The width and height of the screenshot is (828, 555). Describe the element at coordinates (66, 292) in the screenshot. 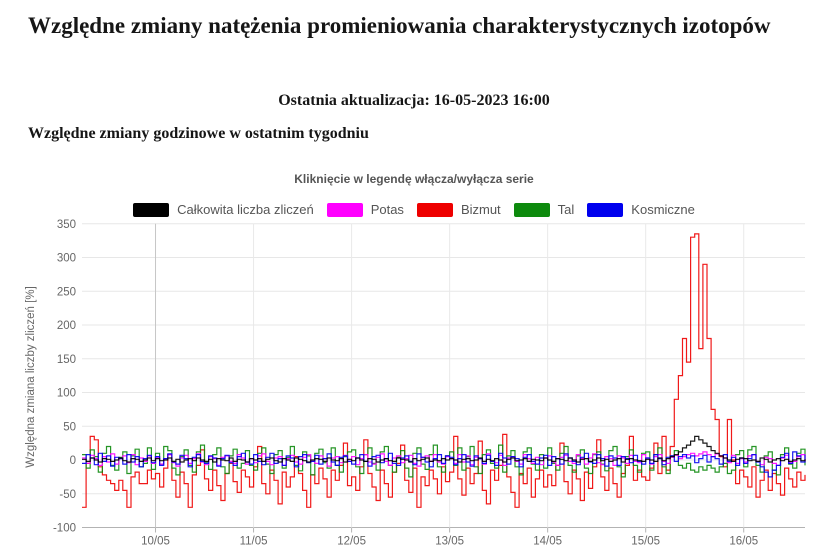

I see `y-tick-label: 250` at that location.